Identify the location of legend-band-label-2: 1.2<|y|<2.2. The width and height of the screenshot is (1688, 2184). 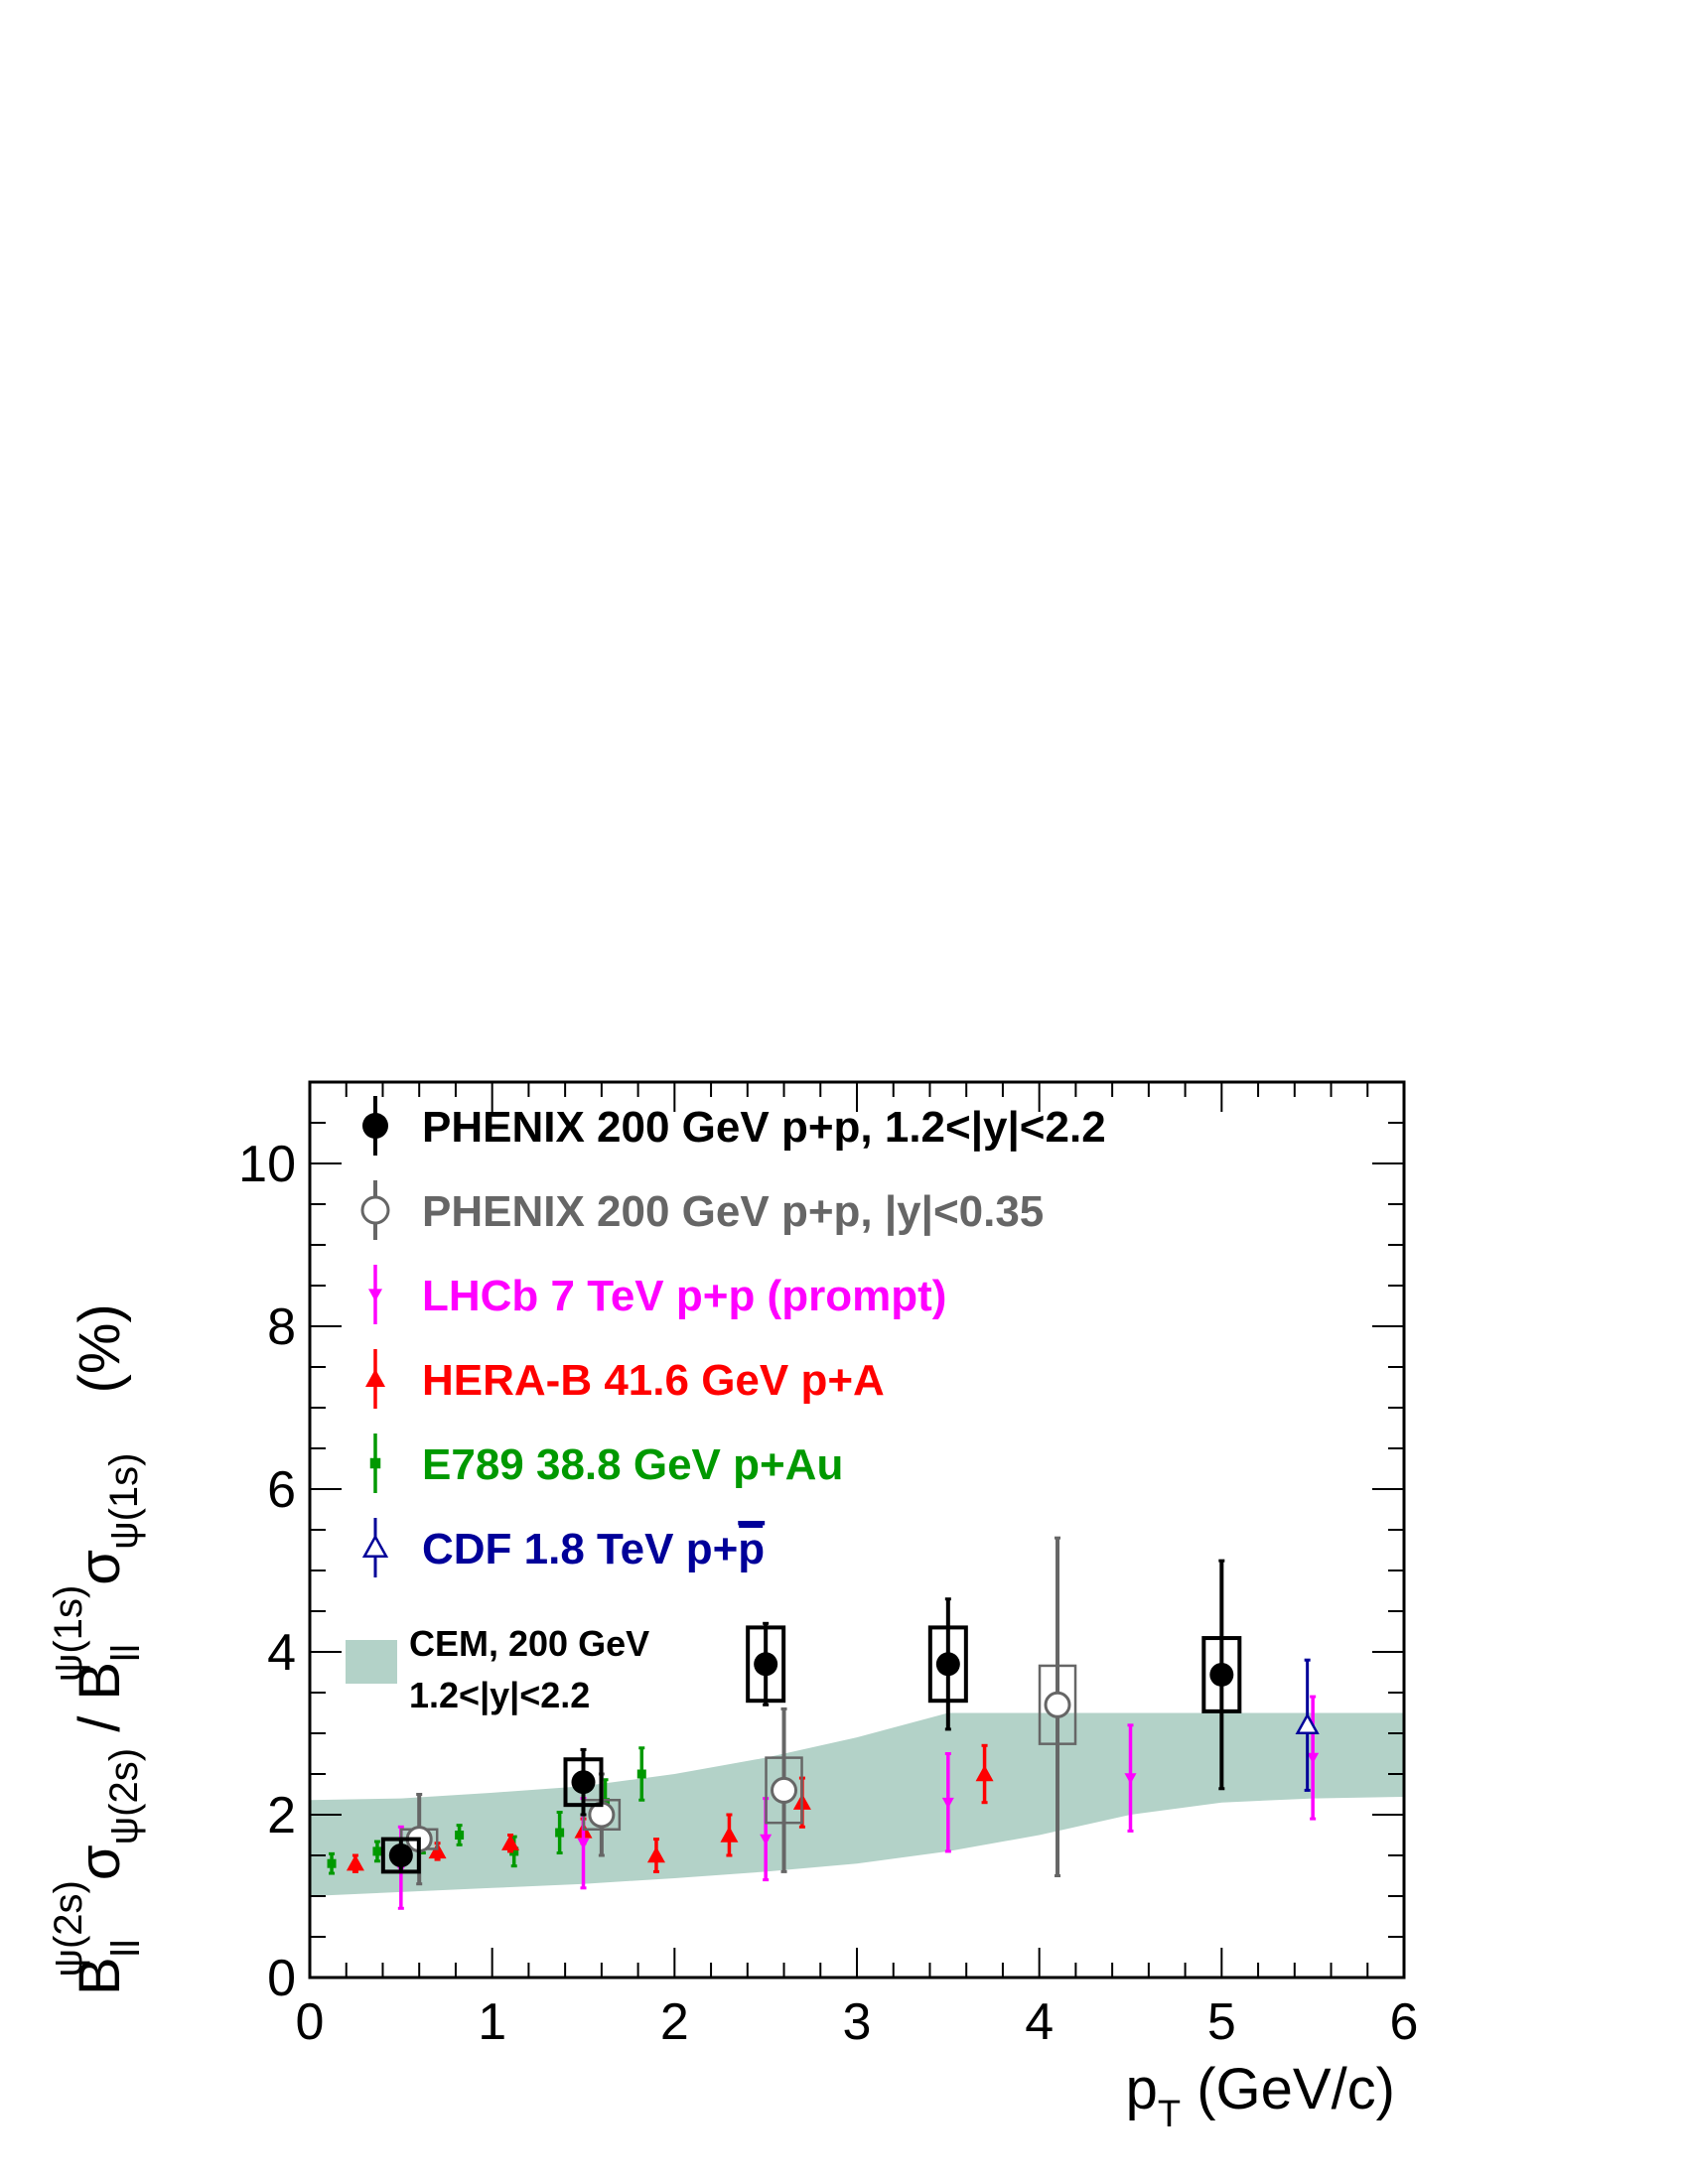
(499, 1695).